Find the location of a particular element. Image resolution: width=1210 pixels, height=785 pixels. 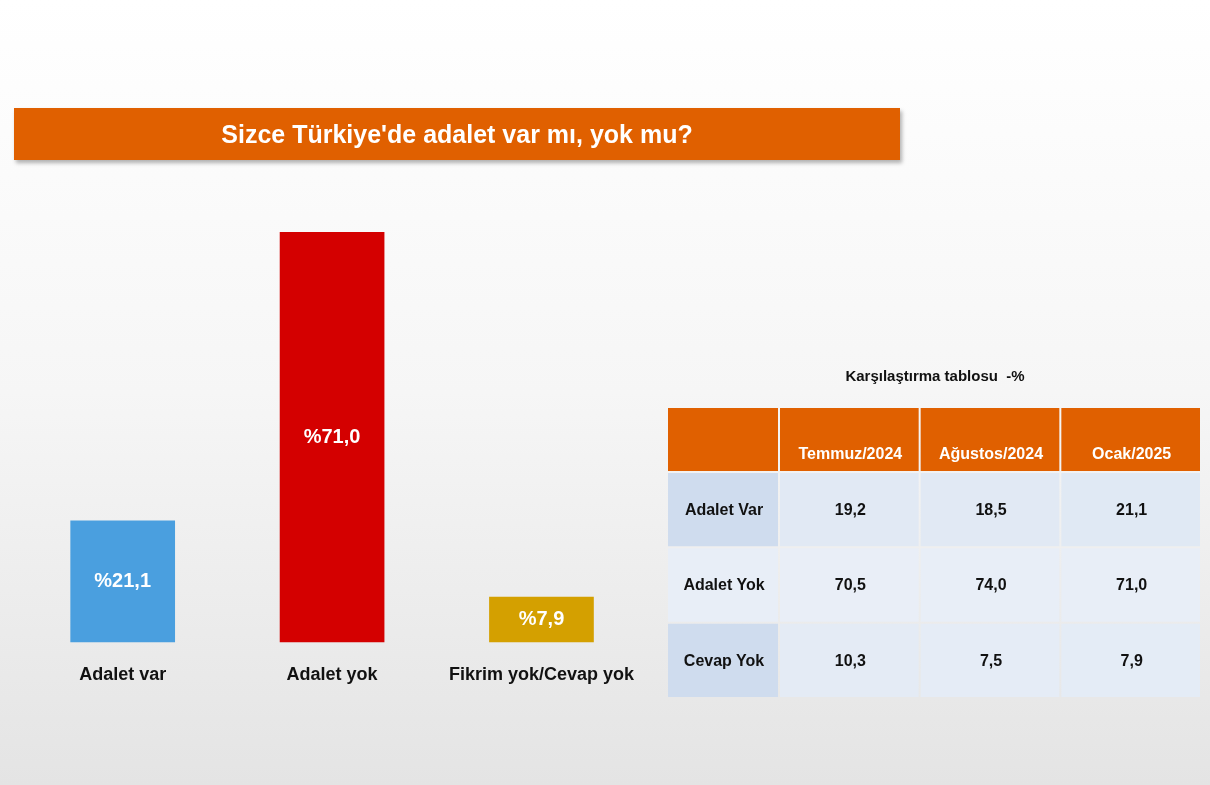

data-label: 71,0 is located at coordinates (1132, 585).